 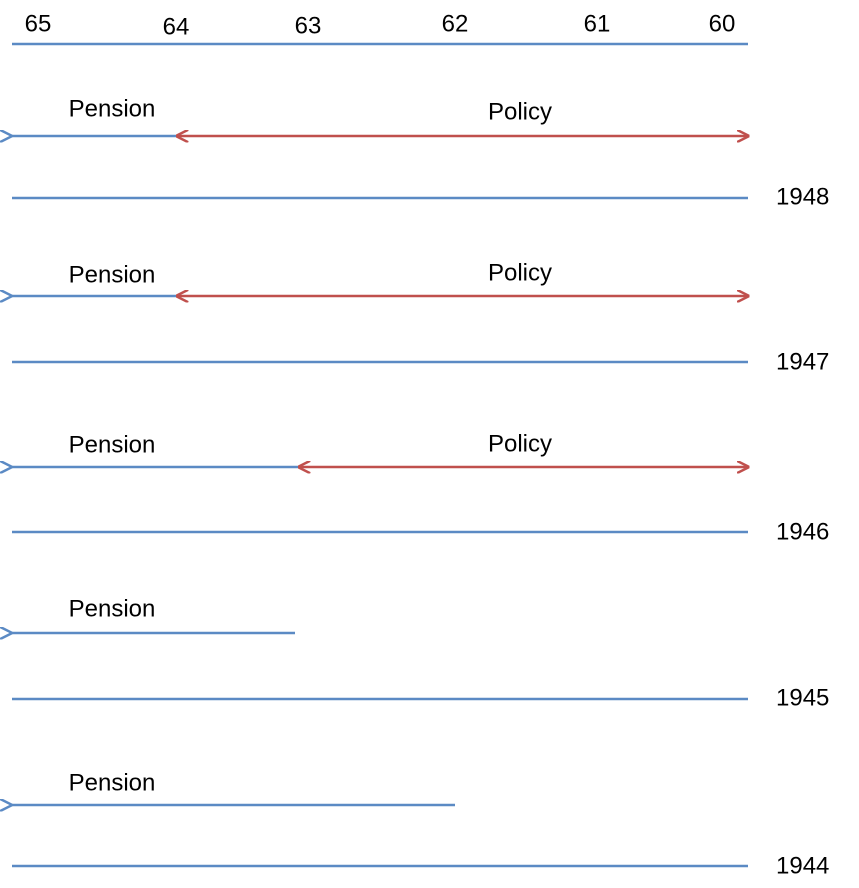 I want to click on row: Pension 1945, so click(x=420, y=653).